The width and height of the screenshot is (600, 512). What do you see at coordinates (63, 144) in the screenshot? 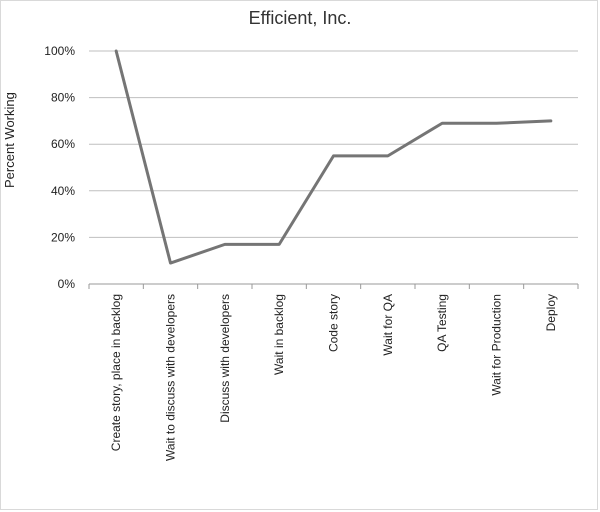
I see `y-tick-label: 60%` at bounding box center [63, 144].